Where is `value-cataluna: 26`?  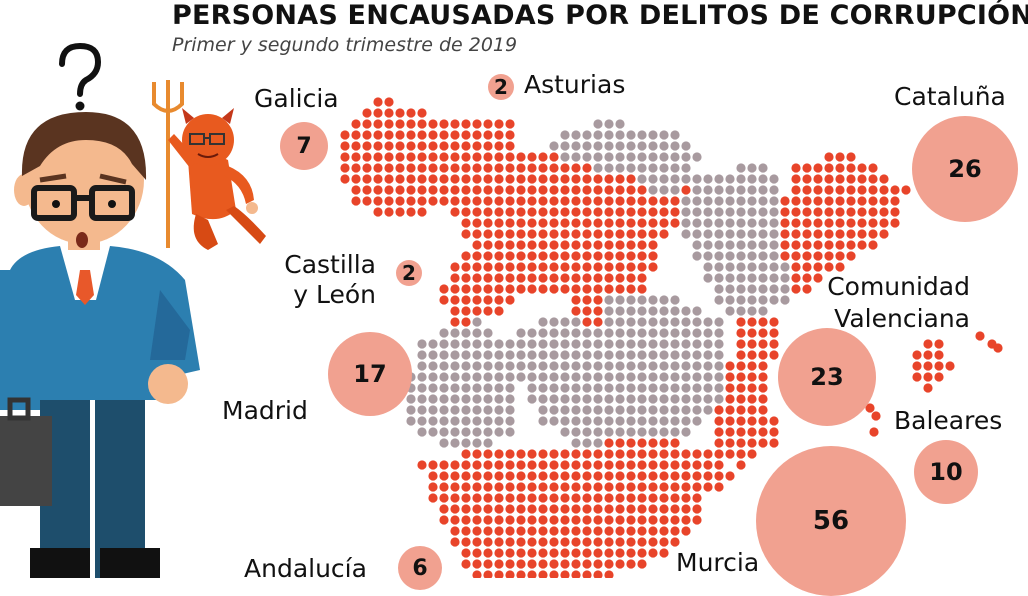 value-cataluna: 26 is located at coordinates (965, 169).